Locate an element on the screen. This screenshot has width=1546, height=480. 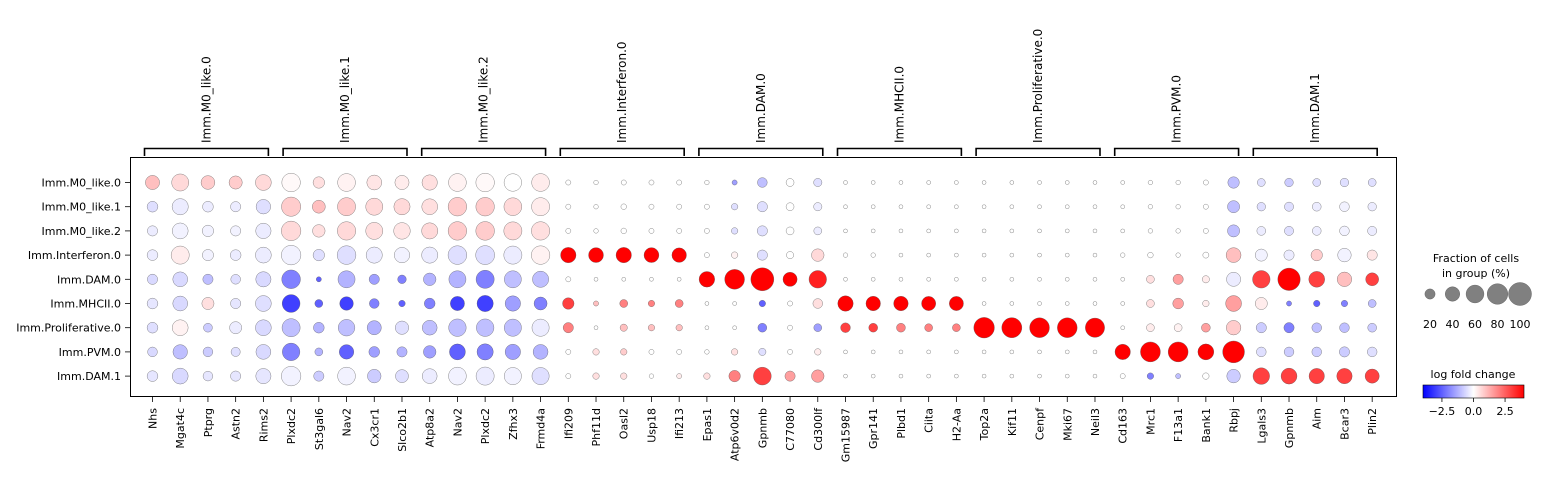
column-label: Nav2 is located at coordinates (457, 422).